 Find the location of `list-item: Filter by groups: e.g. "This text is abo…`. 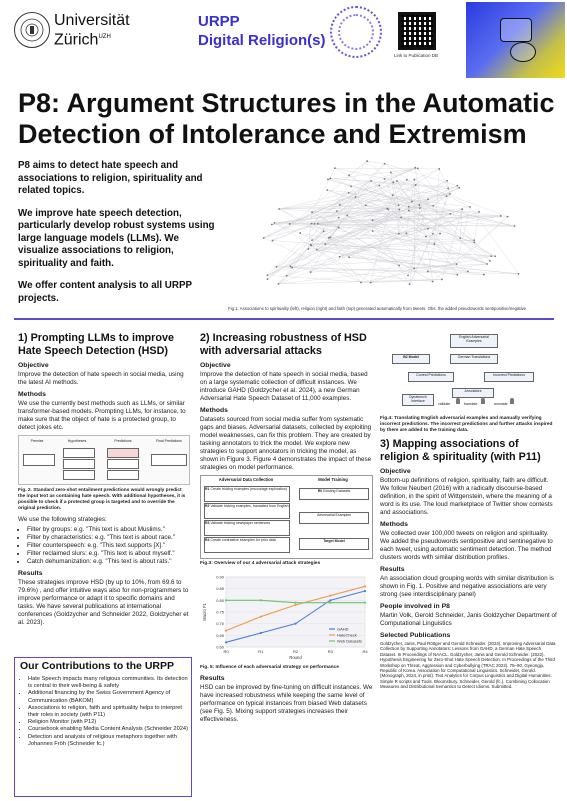

list-item: Filter by groups: e.g. "This text is abo… is located at coordinates (108, 530).